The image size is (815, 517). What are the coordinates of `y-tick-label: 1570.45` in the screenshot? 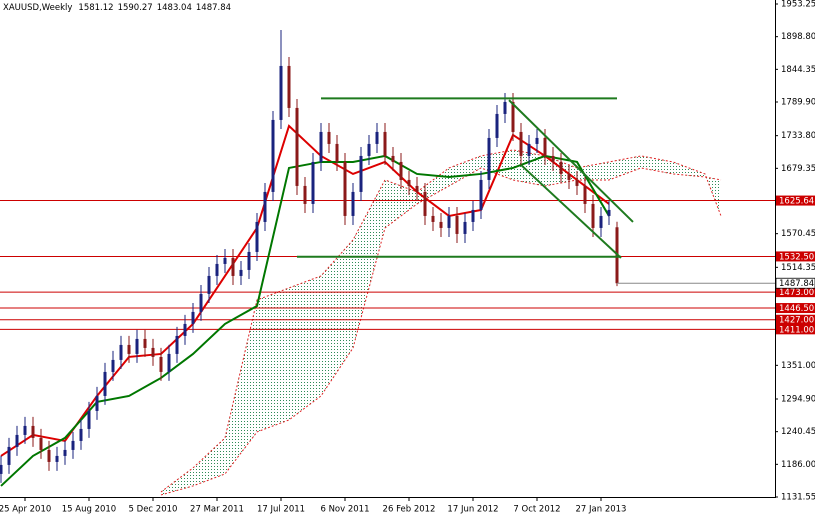 It's located at (798, 234).